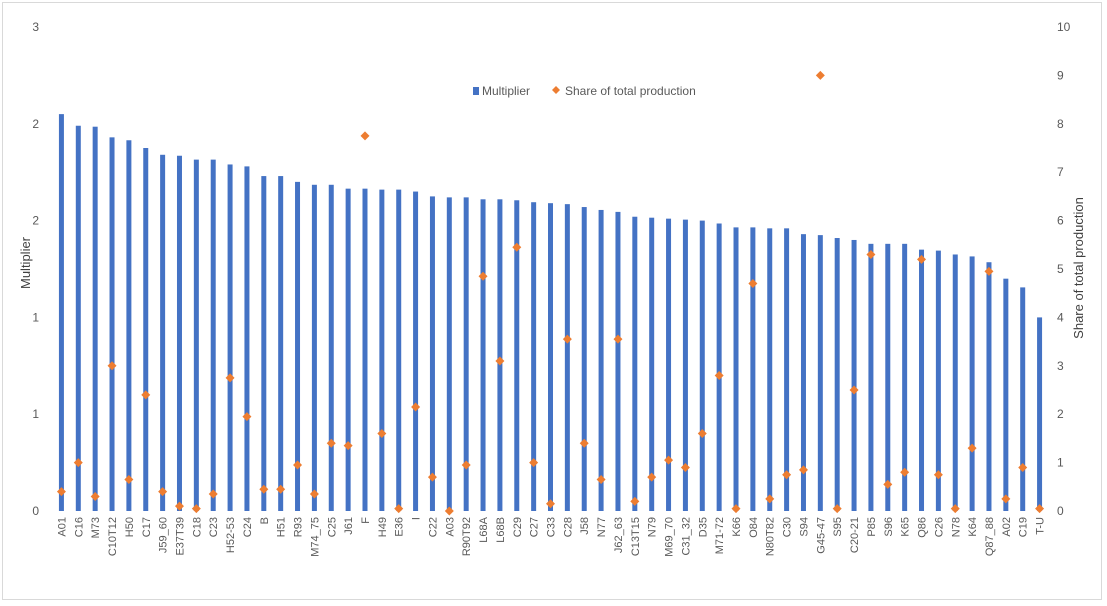 Image resolution: width=1107 pixels, height=606 pixels. I want to click on x-tick-label: N79, so click(653, 527).